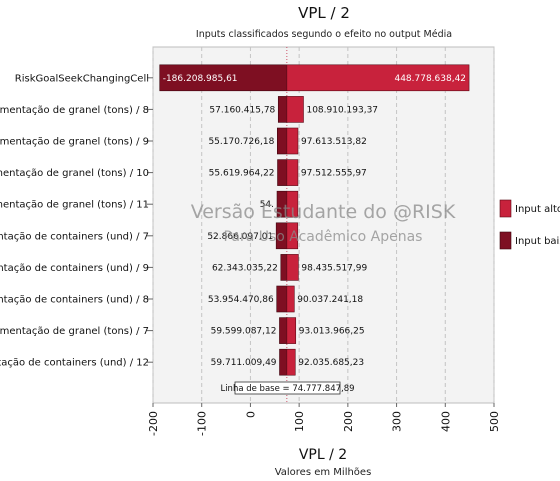 The width and height of the screenshot is (560, 481). Describe the element at coordinates (200, 79) in the screenshot. I see `value-label-low: -186.208.985,61` at that location.